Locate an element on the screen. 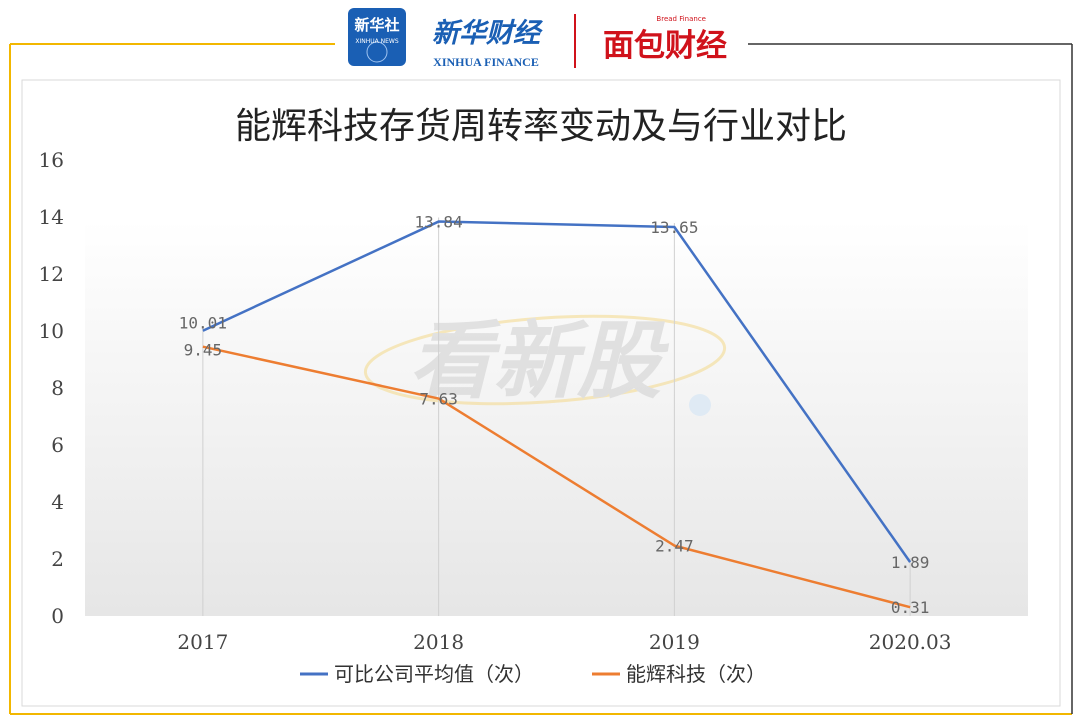 The image size is (1080, 723). y-tick-label: 2 is located at coordinates (57, 559).